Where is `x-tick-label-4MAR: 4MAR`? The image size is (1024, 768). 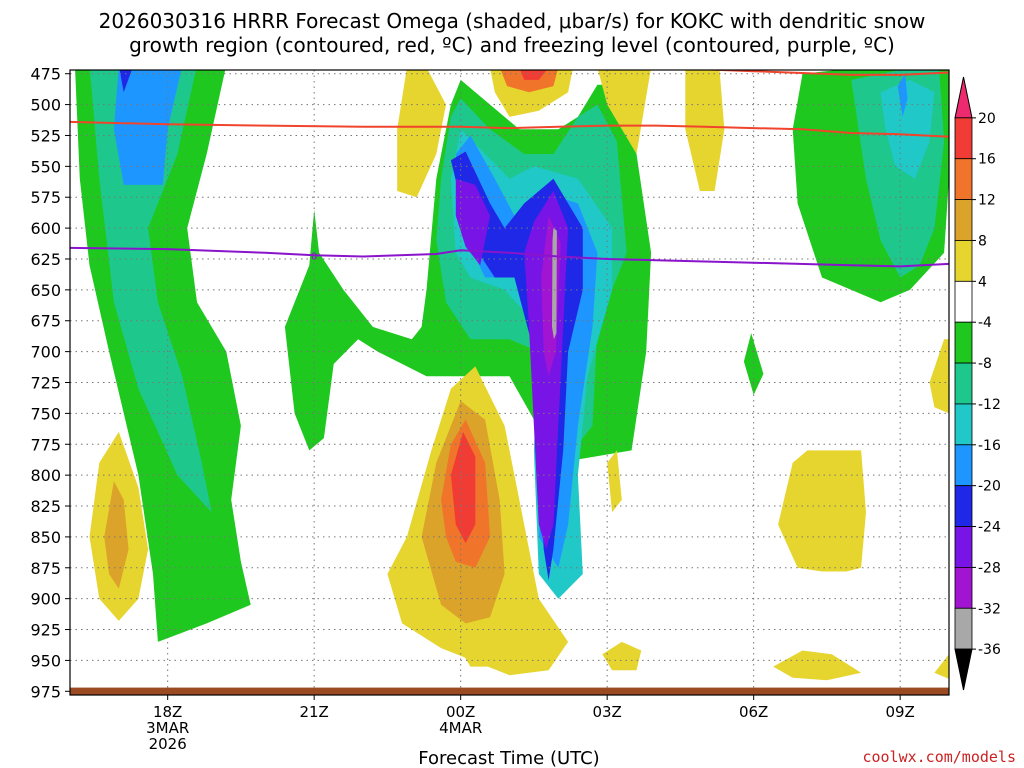 x-tick-label-4MAR: 4MAR is located at coordinates (460, 728).